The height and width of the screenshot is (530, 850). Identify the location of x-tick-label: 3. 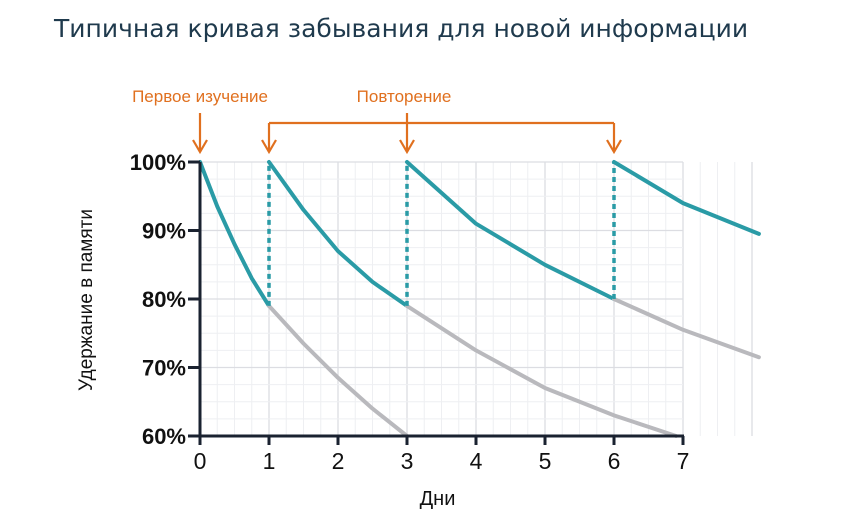
(407, 461).